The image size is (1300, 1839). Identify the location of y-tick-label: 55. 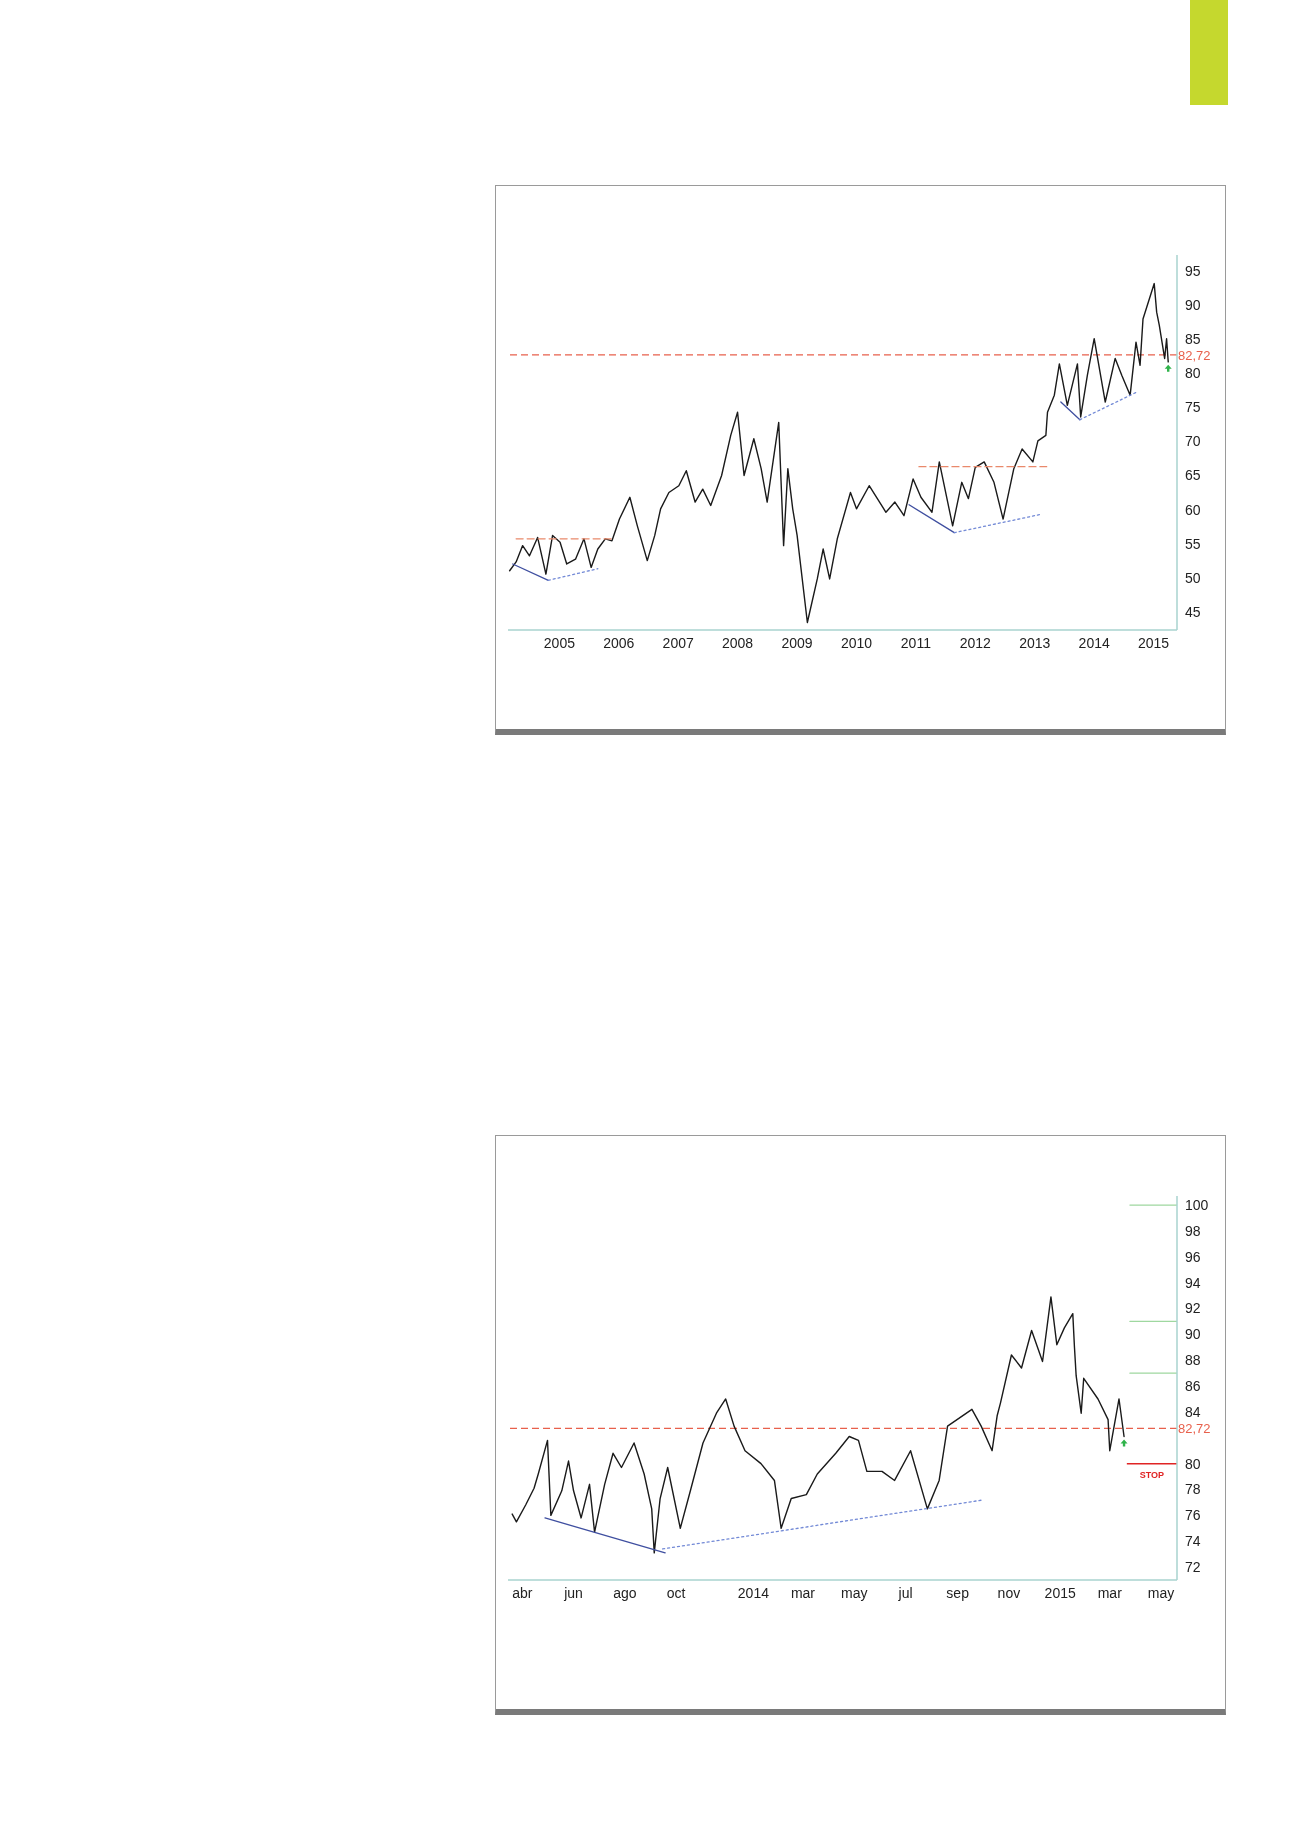
(1193, 543).